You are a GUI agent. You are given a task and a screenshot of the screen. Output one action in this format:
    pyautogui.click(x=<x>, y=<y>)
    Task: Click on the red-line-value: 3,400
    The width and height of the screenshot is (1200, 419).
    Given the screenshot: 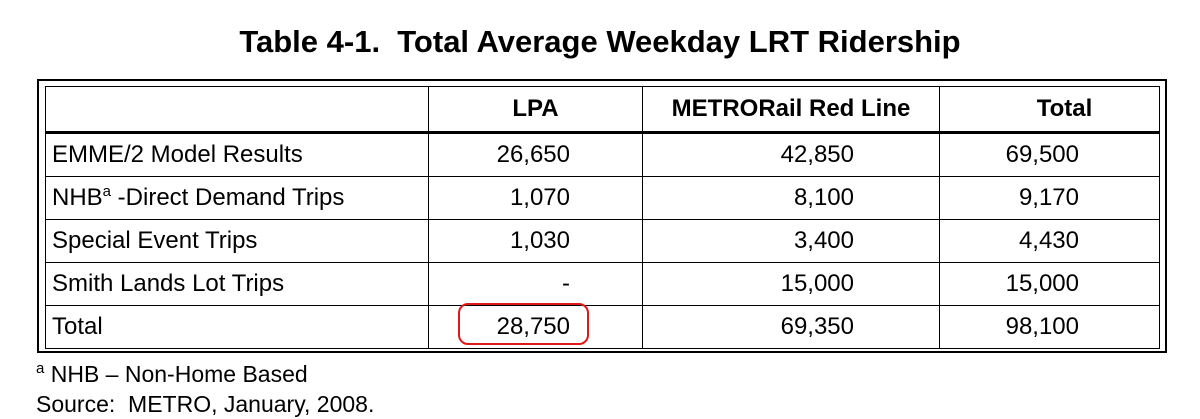 What is the action you would take?
    pyautogui.click(x=791, y=241)
    